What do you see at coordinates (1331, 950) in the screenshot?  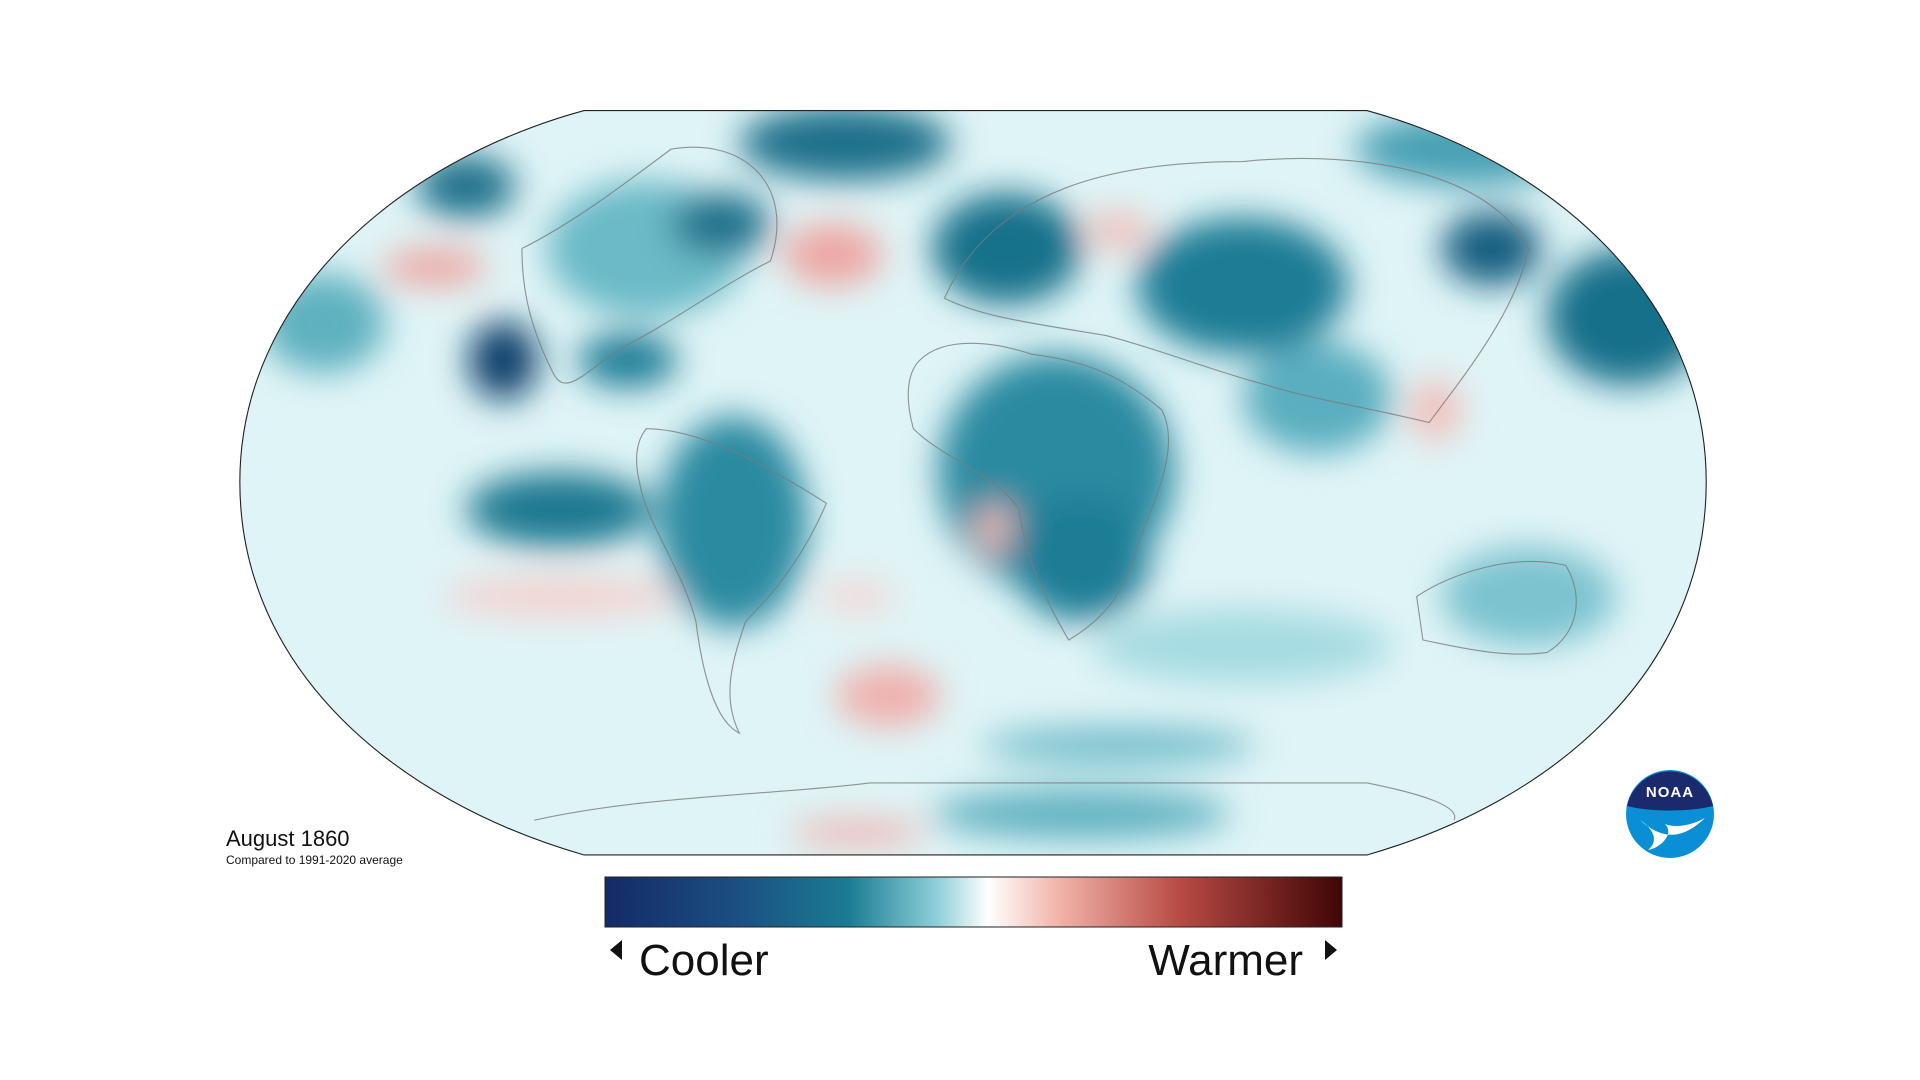 I see `arrow-right` at bounding box center [1331, 950].